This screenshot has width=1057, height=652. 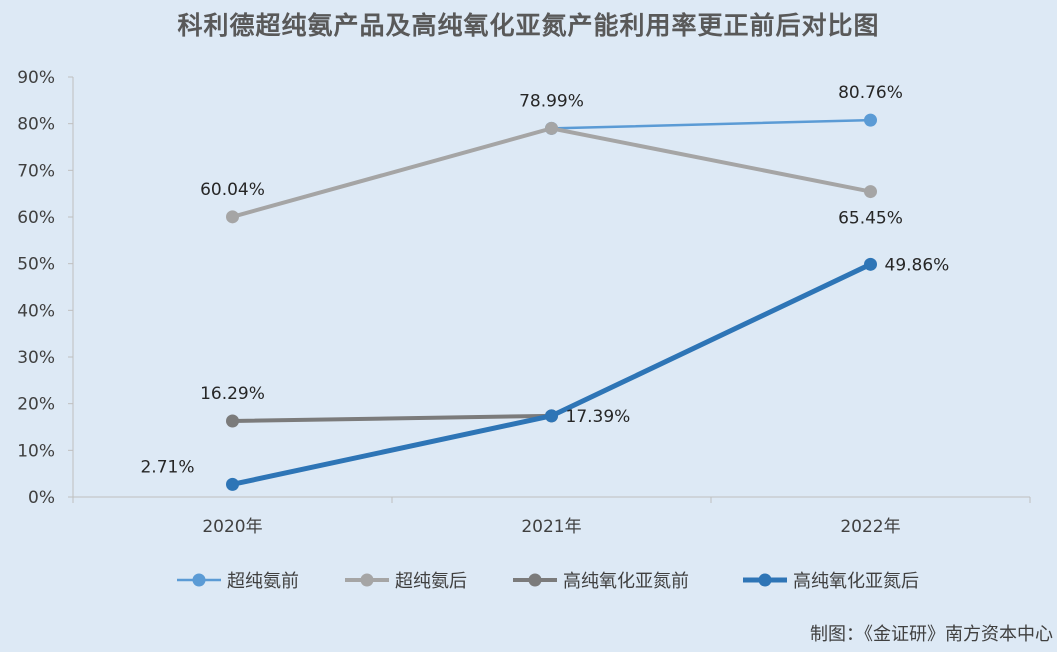 I want to click on chart-title: 科利德超纯氨产品及高纯氧化亚氮产能利用率更正前后对比图, so click(x=528, y=25).